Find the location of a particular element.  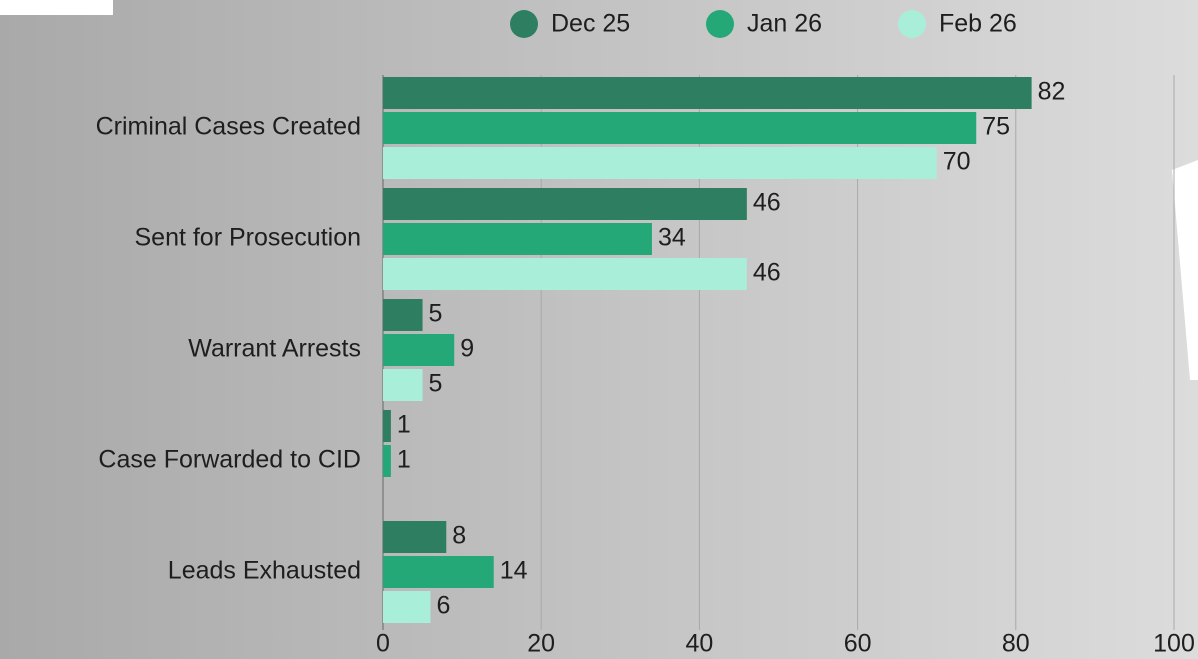

value-label: 6 is located at coordinates (443, 606).